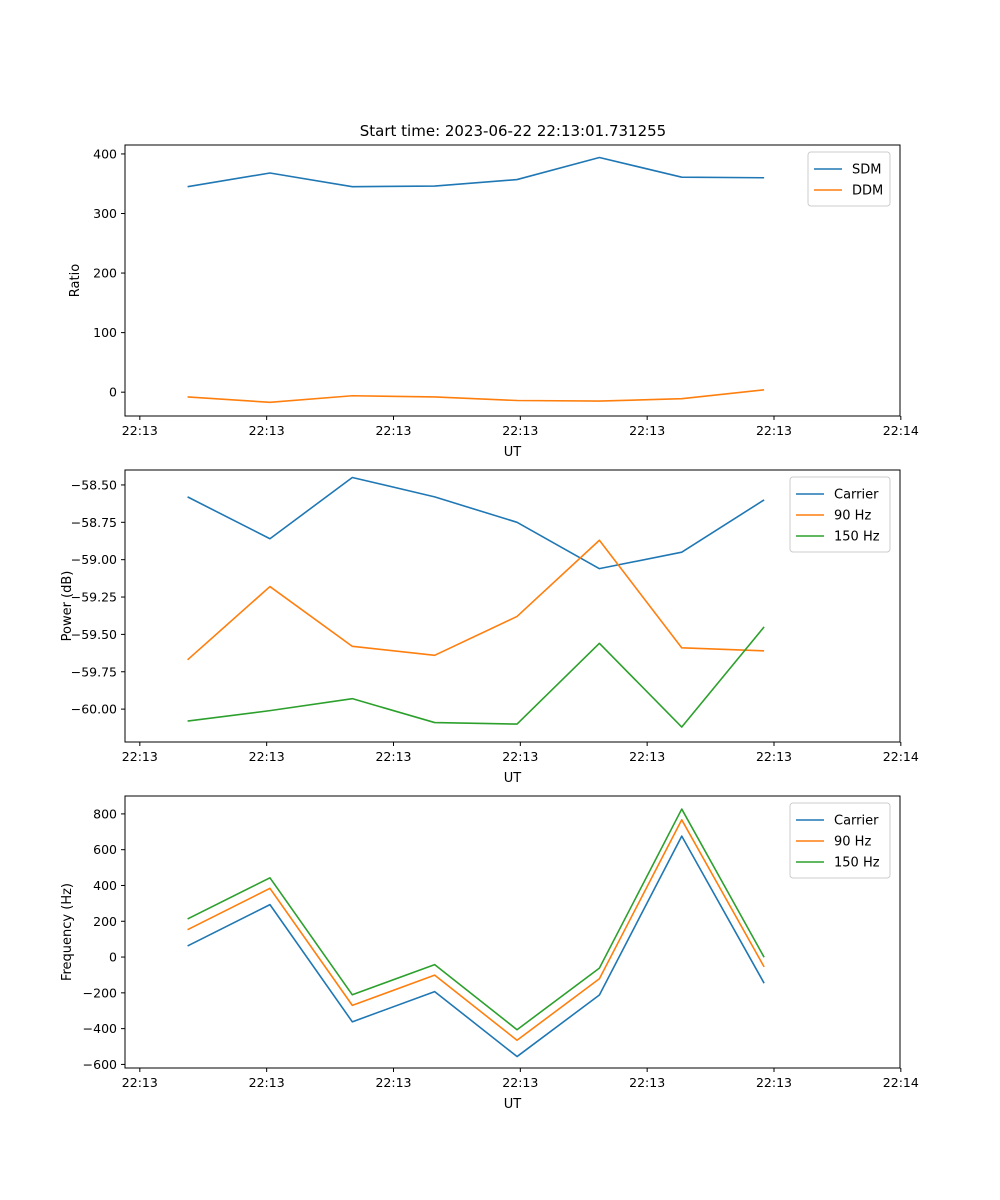  What do you see at coordinates (105, 332) in the screenshot?
I see `y-tick-label: 100` at bounding box center [105, 332].